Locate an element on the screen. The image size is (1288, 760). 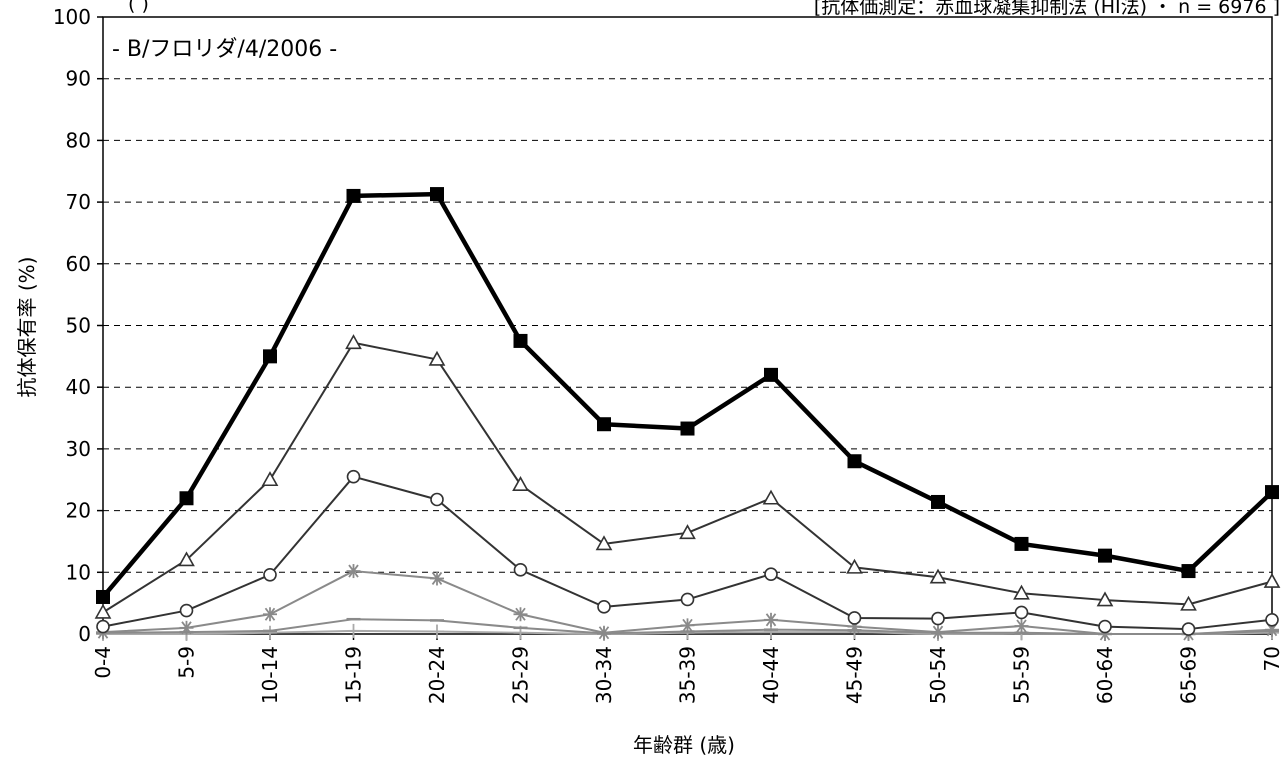
header-left-note: ( ) is located at coordinates (138, 7).